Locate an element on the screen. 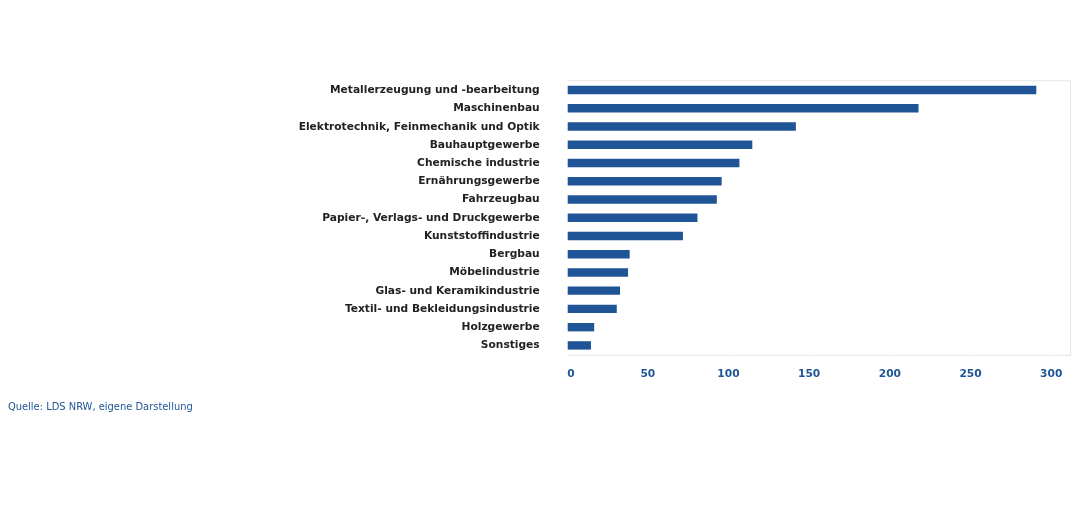  x-tick-label: 150 is located at coordinates (809, 374).